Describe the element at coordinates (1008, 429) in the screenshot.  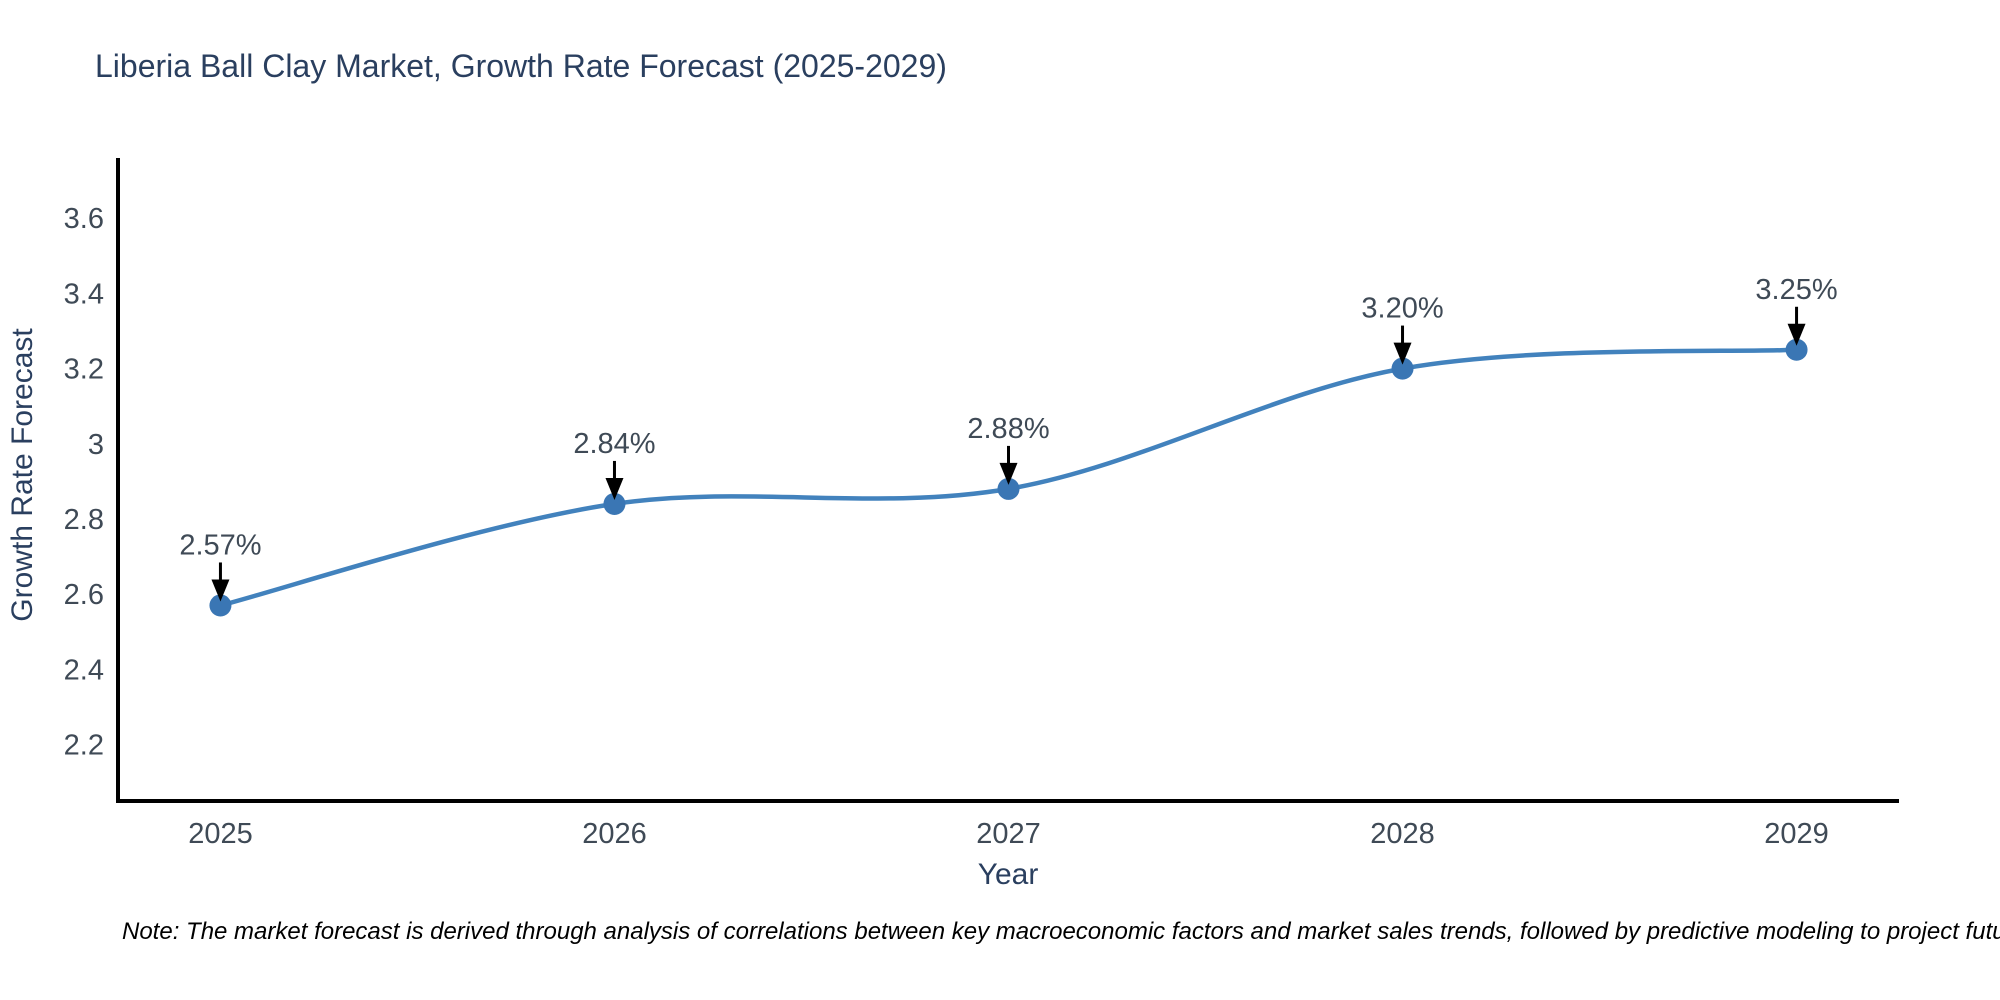
I see `data-point-label: 2.88%` at that location.